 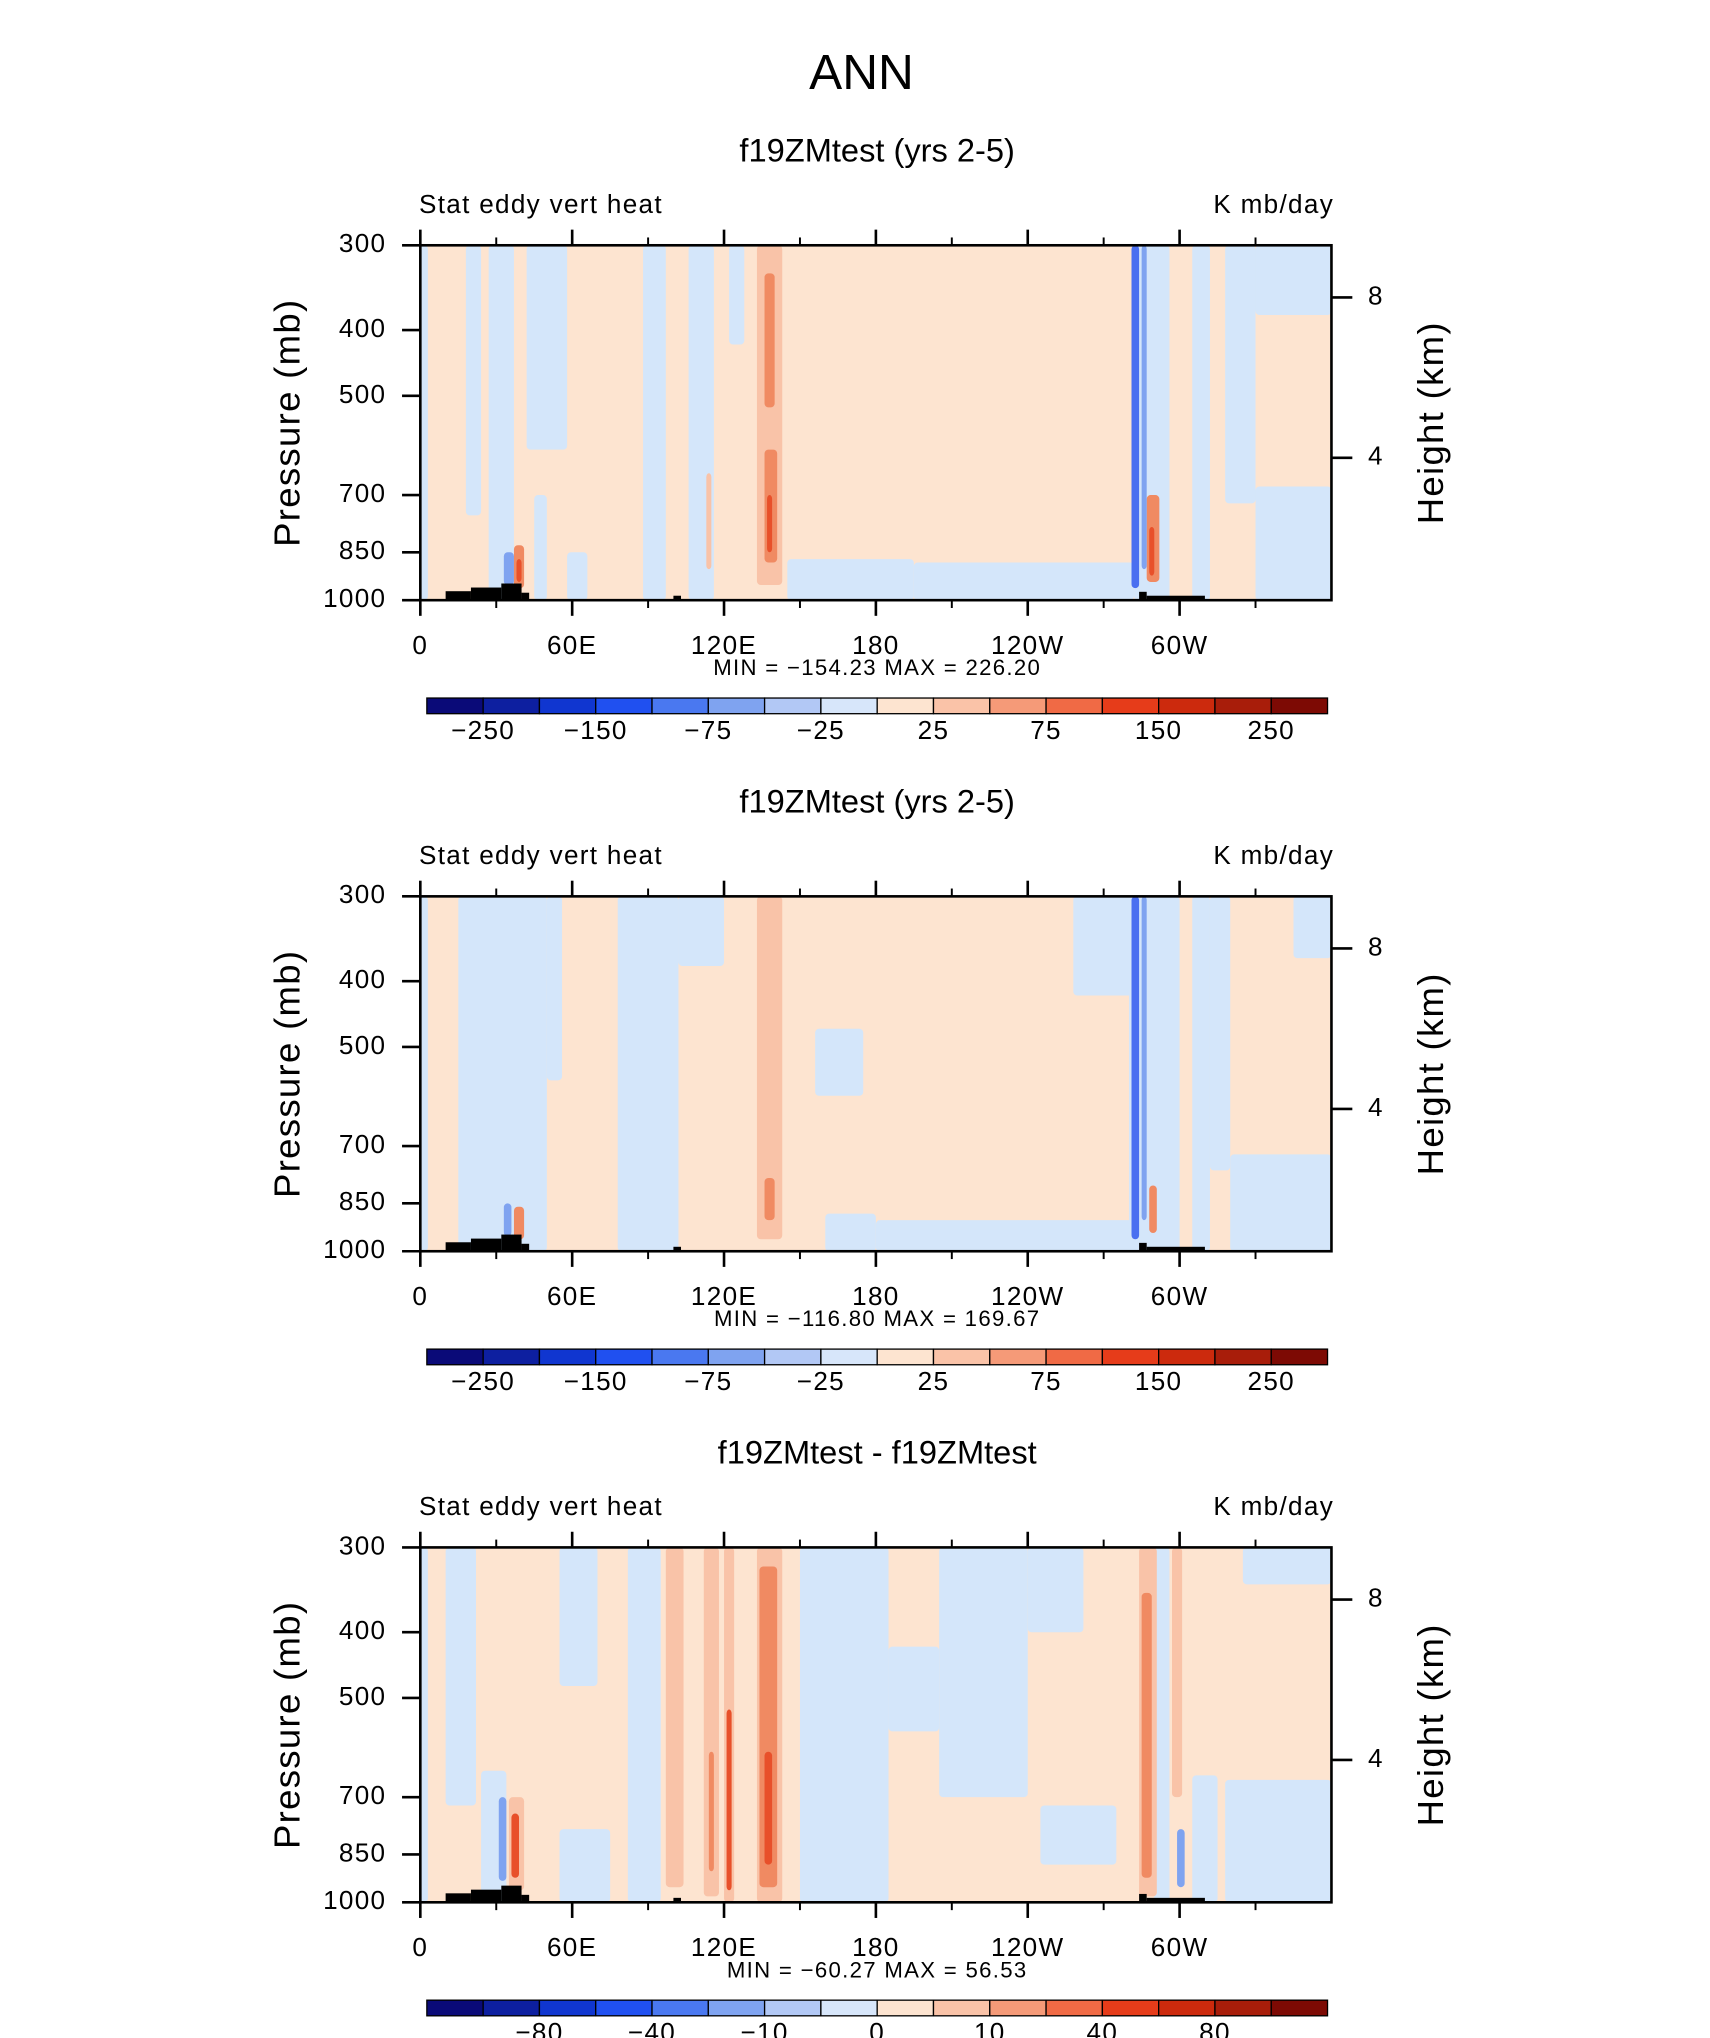 I want to click on colorbar-label: 80, so click(x=1215, y=2027).